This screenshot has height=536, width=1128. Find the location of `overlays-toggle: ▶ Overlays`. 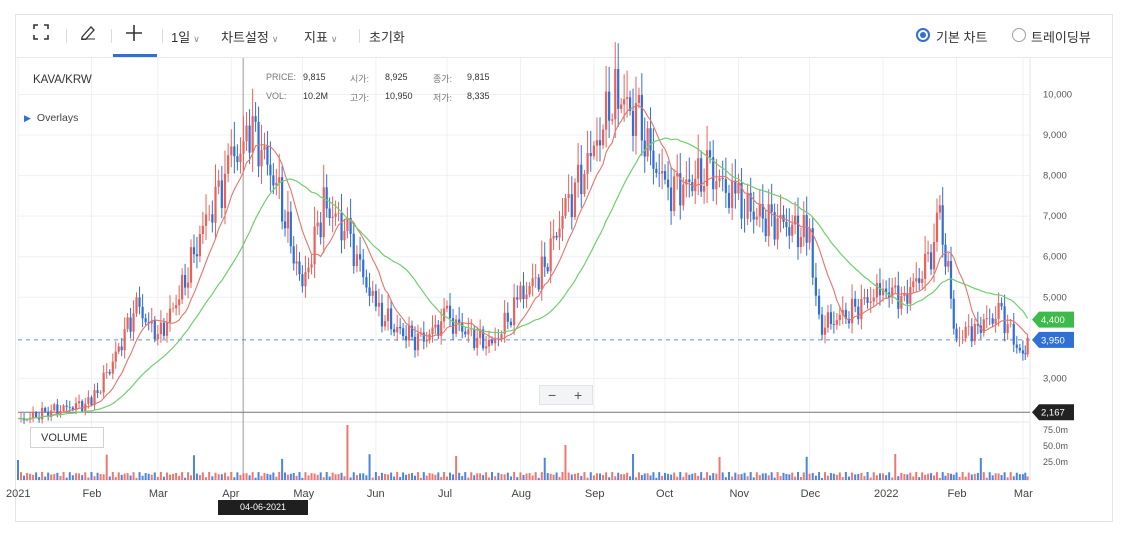

overlays-toggle: ▶ Overlays is located at coordinates (51, 118).